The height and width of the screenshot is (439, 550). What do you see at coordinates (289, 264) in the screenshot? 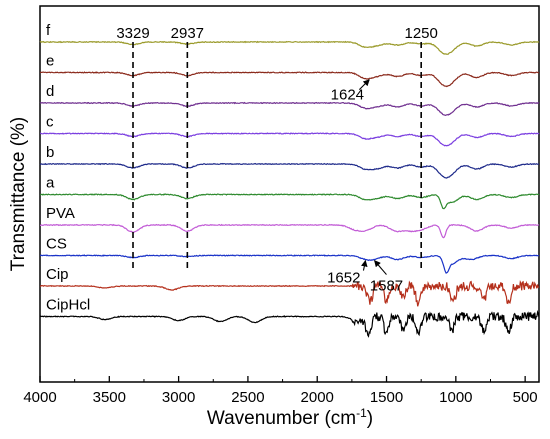
I see `series-line-cs` at bounding box center [289, 264].